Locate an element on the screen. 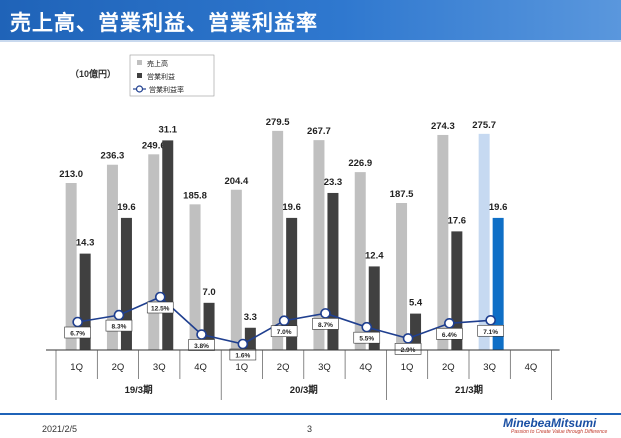  legend-sales-swatch is located at coordinates (139, 62).